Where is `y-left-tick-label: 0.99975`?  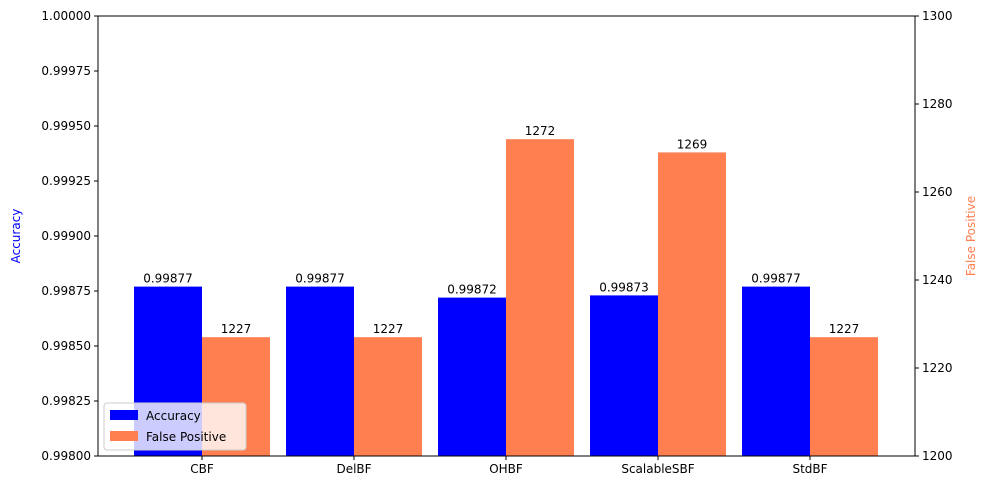 y-left-tick-label: 0.99975 is located at coordinates (66, 71).